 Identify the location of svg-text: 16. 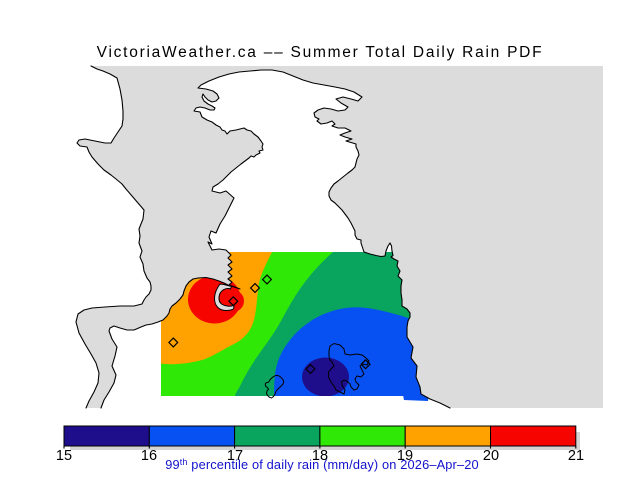
(149, 456).